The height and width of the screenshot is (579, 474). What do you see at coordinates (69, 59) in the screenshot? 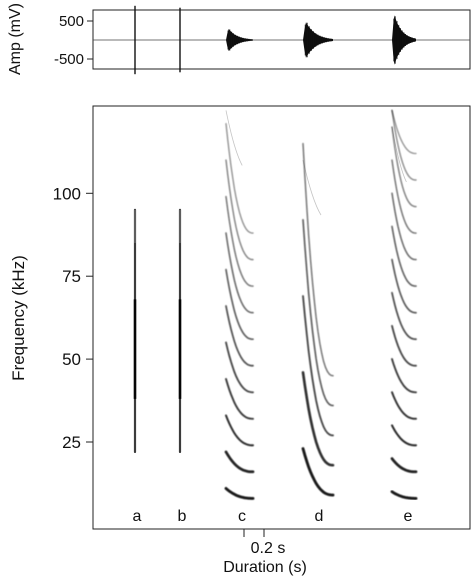
I see `oscillogram-y-tick-label: -500` at bounding box center [69, 59].